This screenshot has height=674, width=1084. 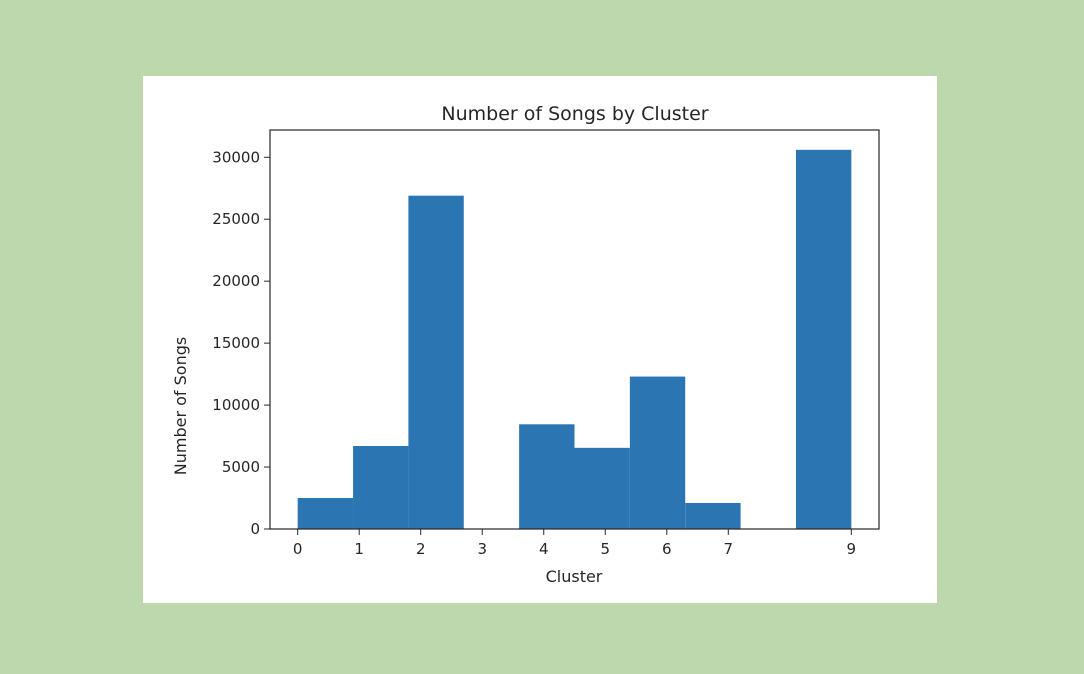 I want to click on y-tick-label: 10000, so click(x=236, y=405).